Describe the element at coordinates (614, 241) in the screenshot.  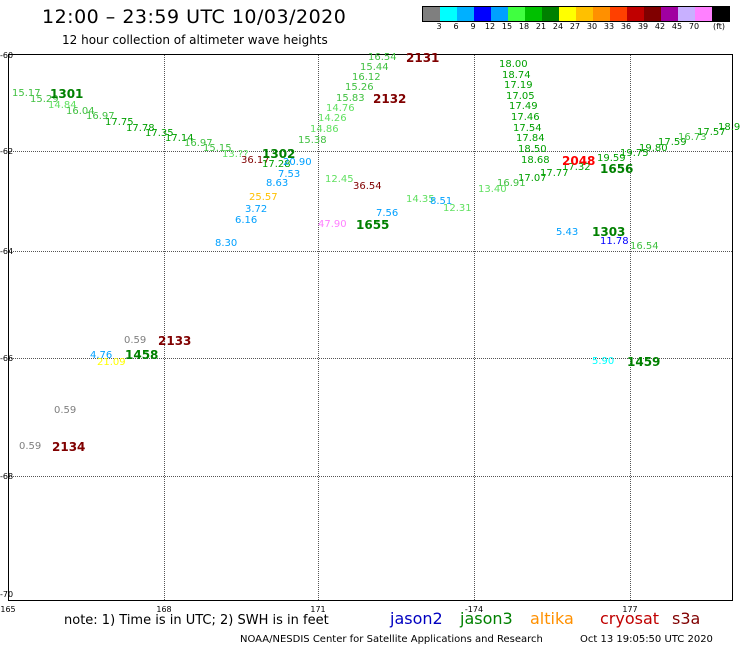
I see `wave-height-value: 11.78` at that location.